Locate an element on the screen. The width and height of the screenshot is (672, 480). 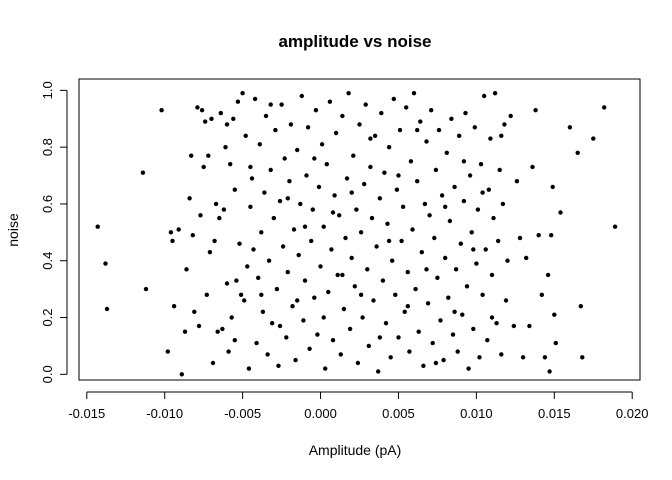
chart-title: amplitude vs noise is located at coordinates (354, 41).